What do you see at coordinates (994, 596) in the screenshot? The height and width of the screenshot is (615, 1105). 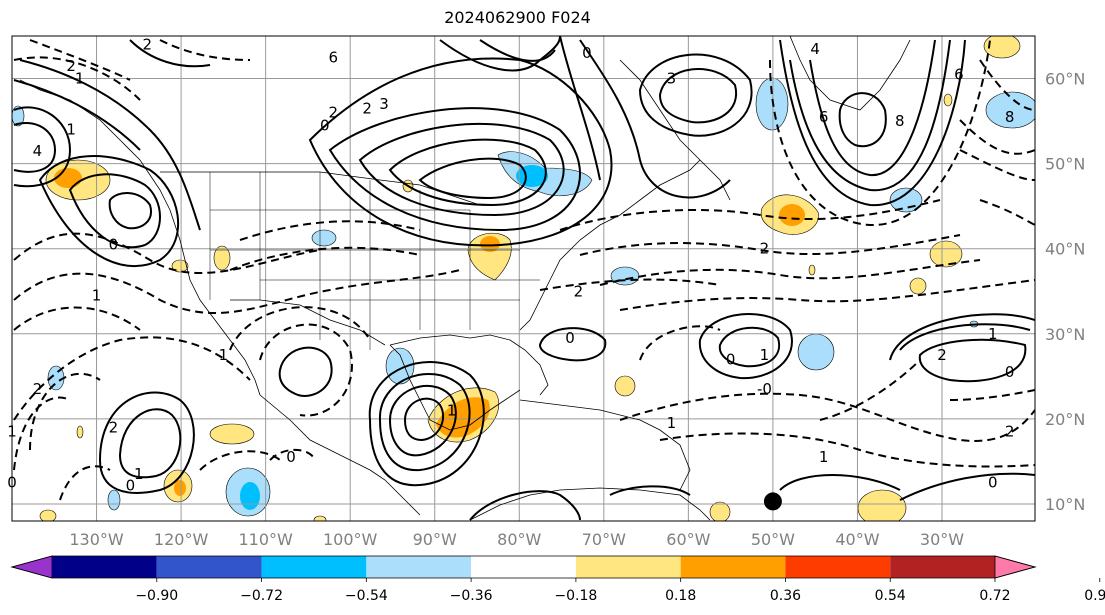 I see `colorbar-tick-label: 0.72` at bounding box center [994, 596].